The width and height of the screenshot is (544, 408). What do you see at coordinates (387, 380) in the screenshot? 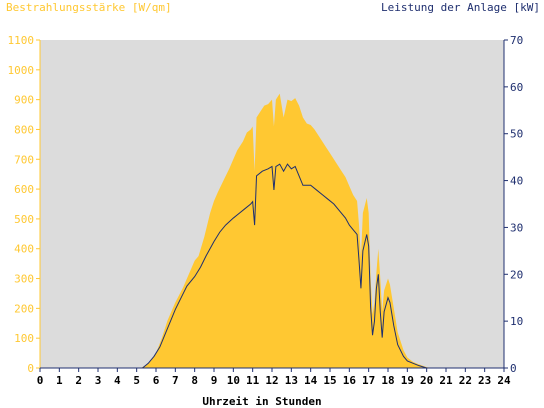
I see `x-tick-label: 18` at bounding box center [387, 380].